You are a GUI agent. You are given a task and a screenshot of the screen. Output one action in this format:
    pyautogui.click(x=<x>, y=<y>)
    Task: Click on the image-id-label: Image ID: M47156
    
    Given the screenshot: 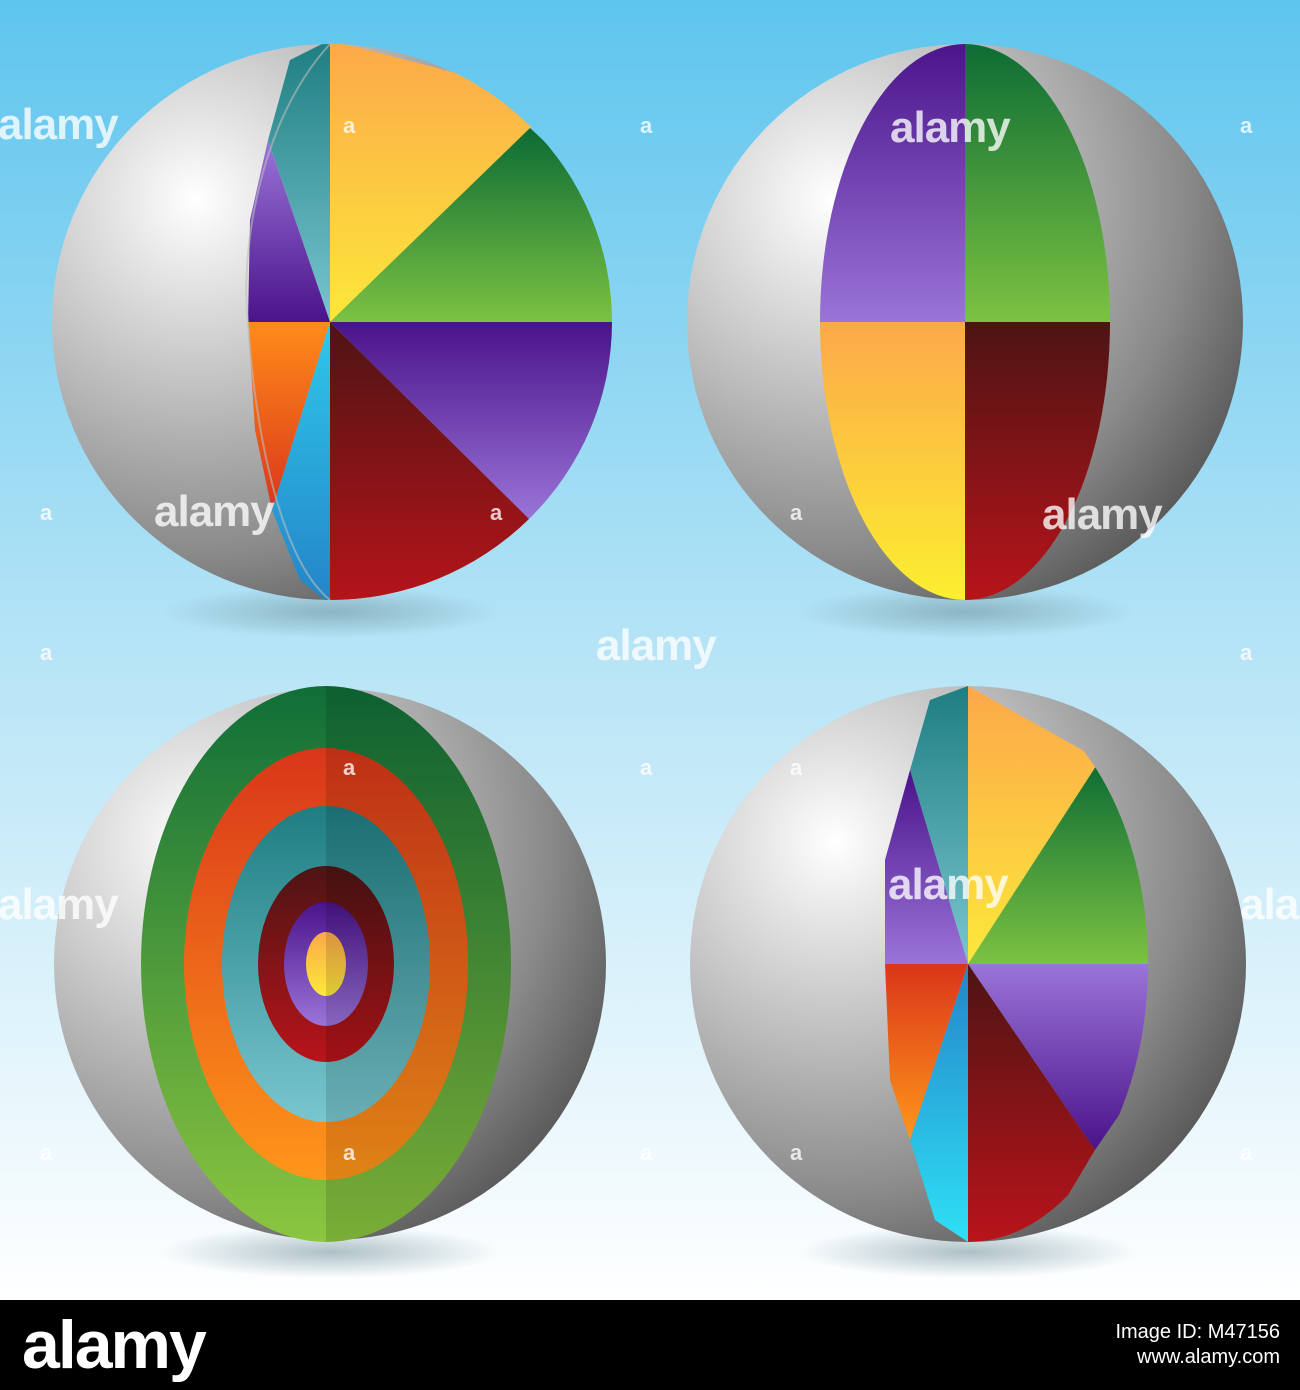 What is the action you would take?
    pyautogui.click(x=1197, y=1332)
    